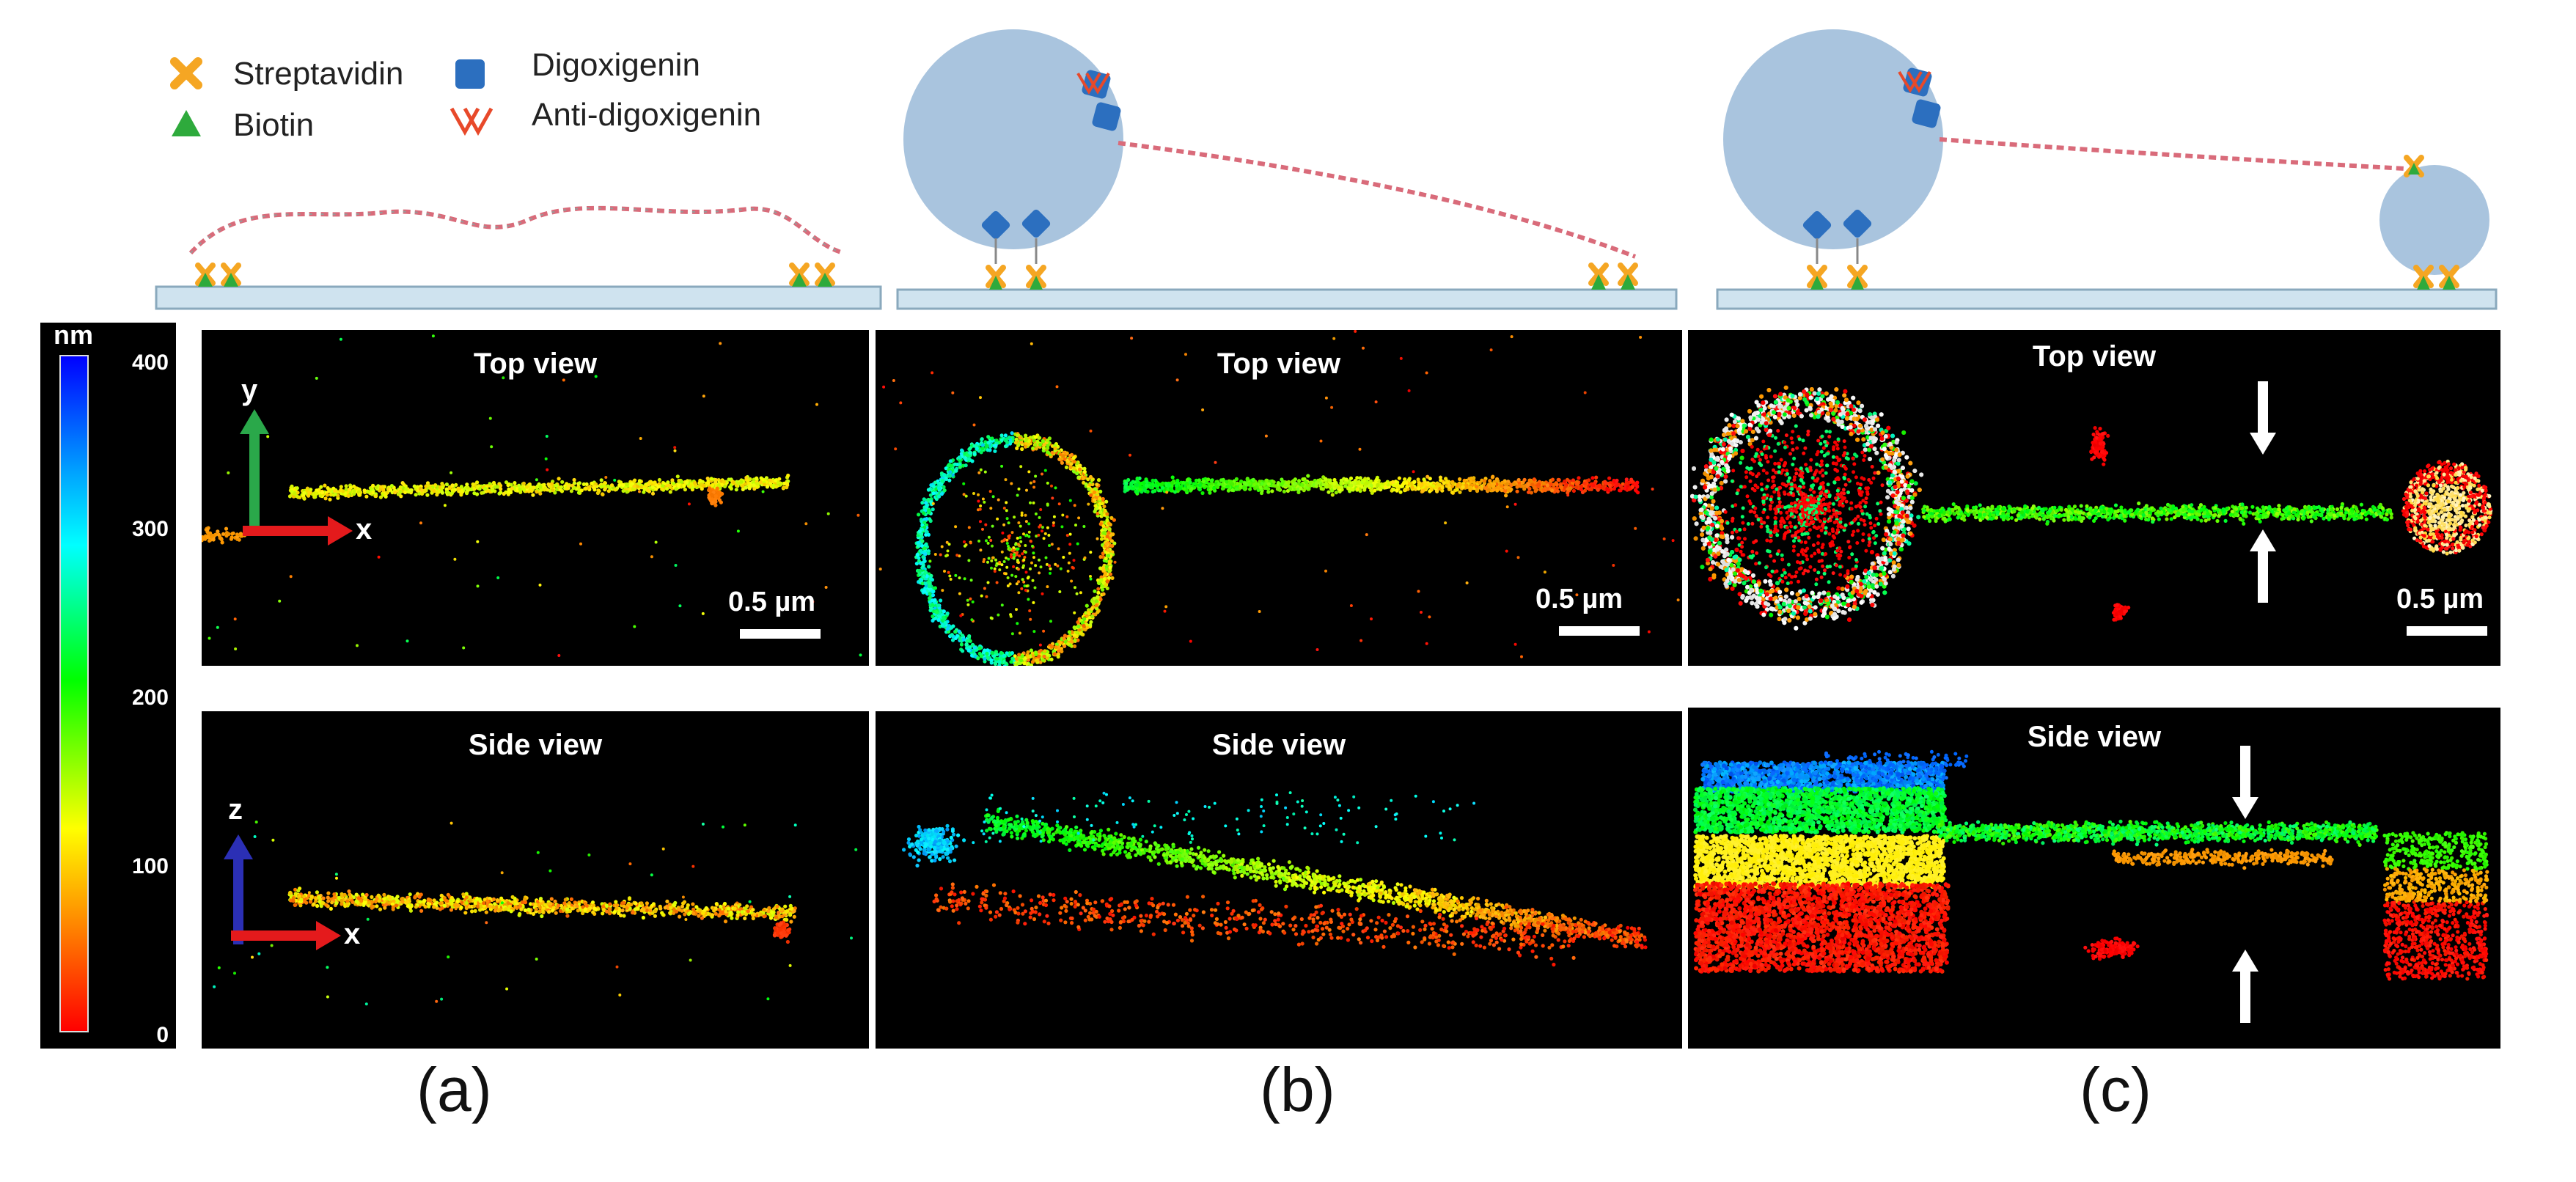  What do you see at coordinates (1279, 364) in the screenshot?
I see `panel-b-top-title: Top view` at bounding box center [1279, 364].